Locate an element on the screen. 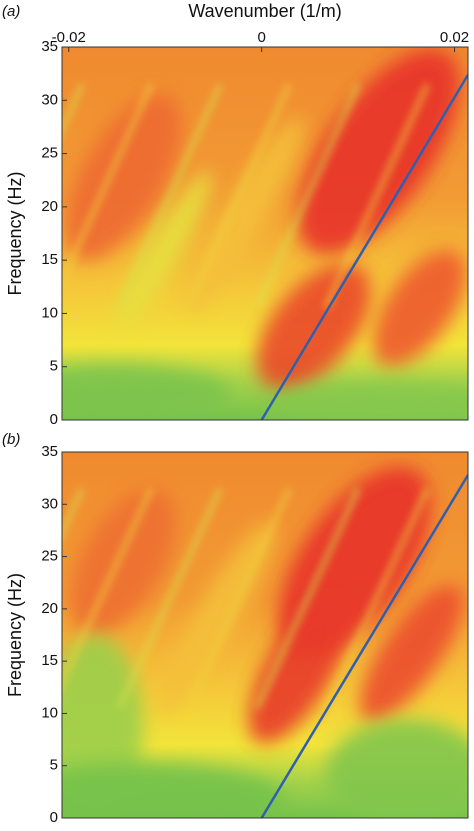  x-tick-label: 0 is located at coordinates (261, 37).